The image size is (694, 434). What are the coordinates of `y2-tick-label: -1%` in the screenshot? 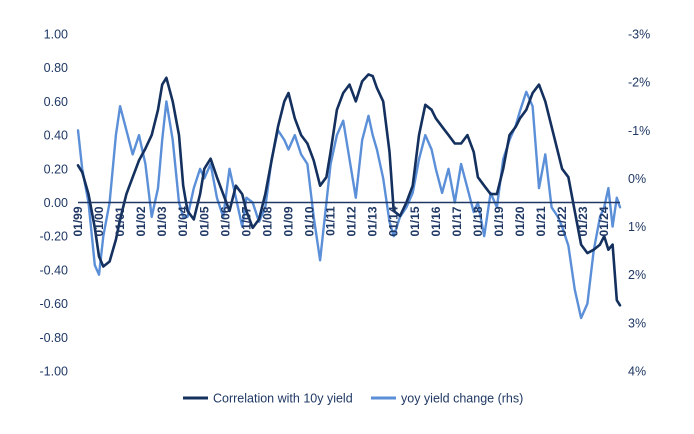 It's located at (639, 131).